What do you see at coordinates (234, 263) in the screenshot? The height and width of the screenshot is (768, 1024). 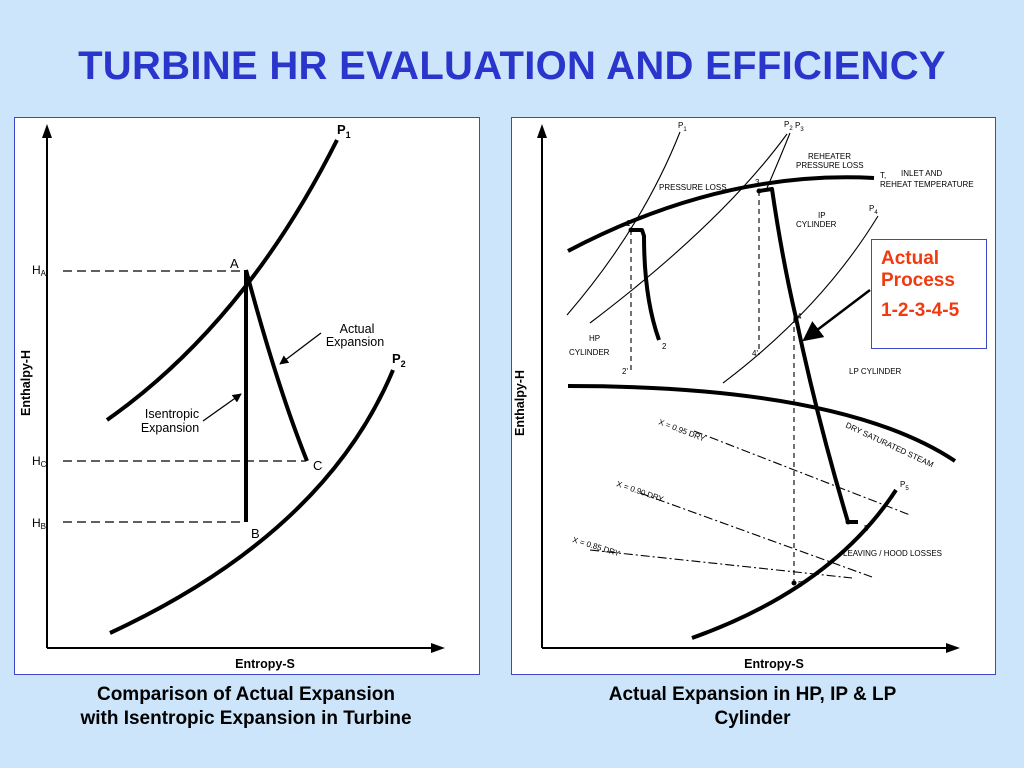 I see `point-a-label: A` at bounding box center [234, 263].